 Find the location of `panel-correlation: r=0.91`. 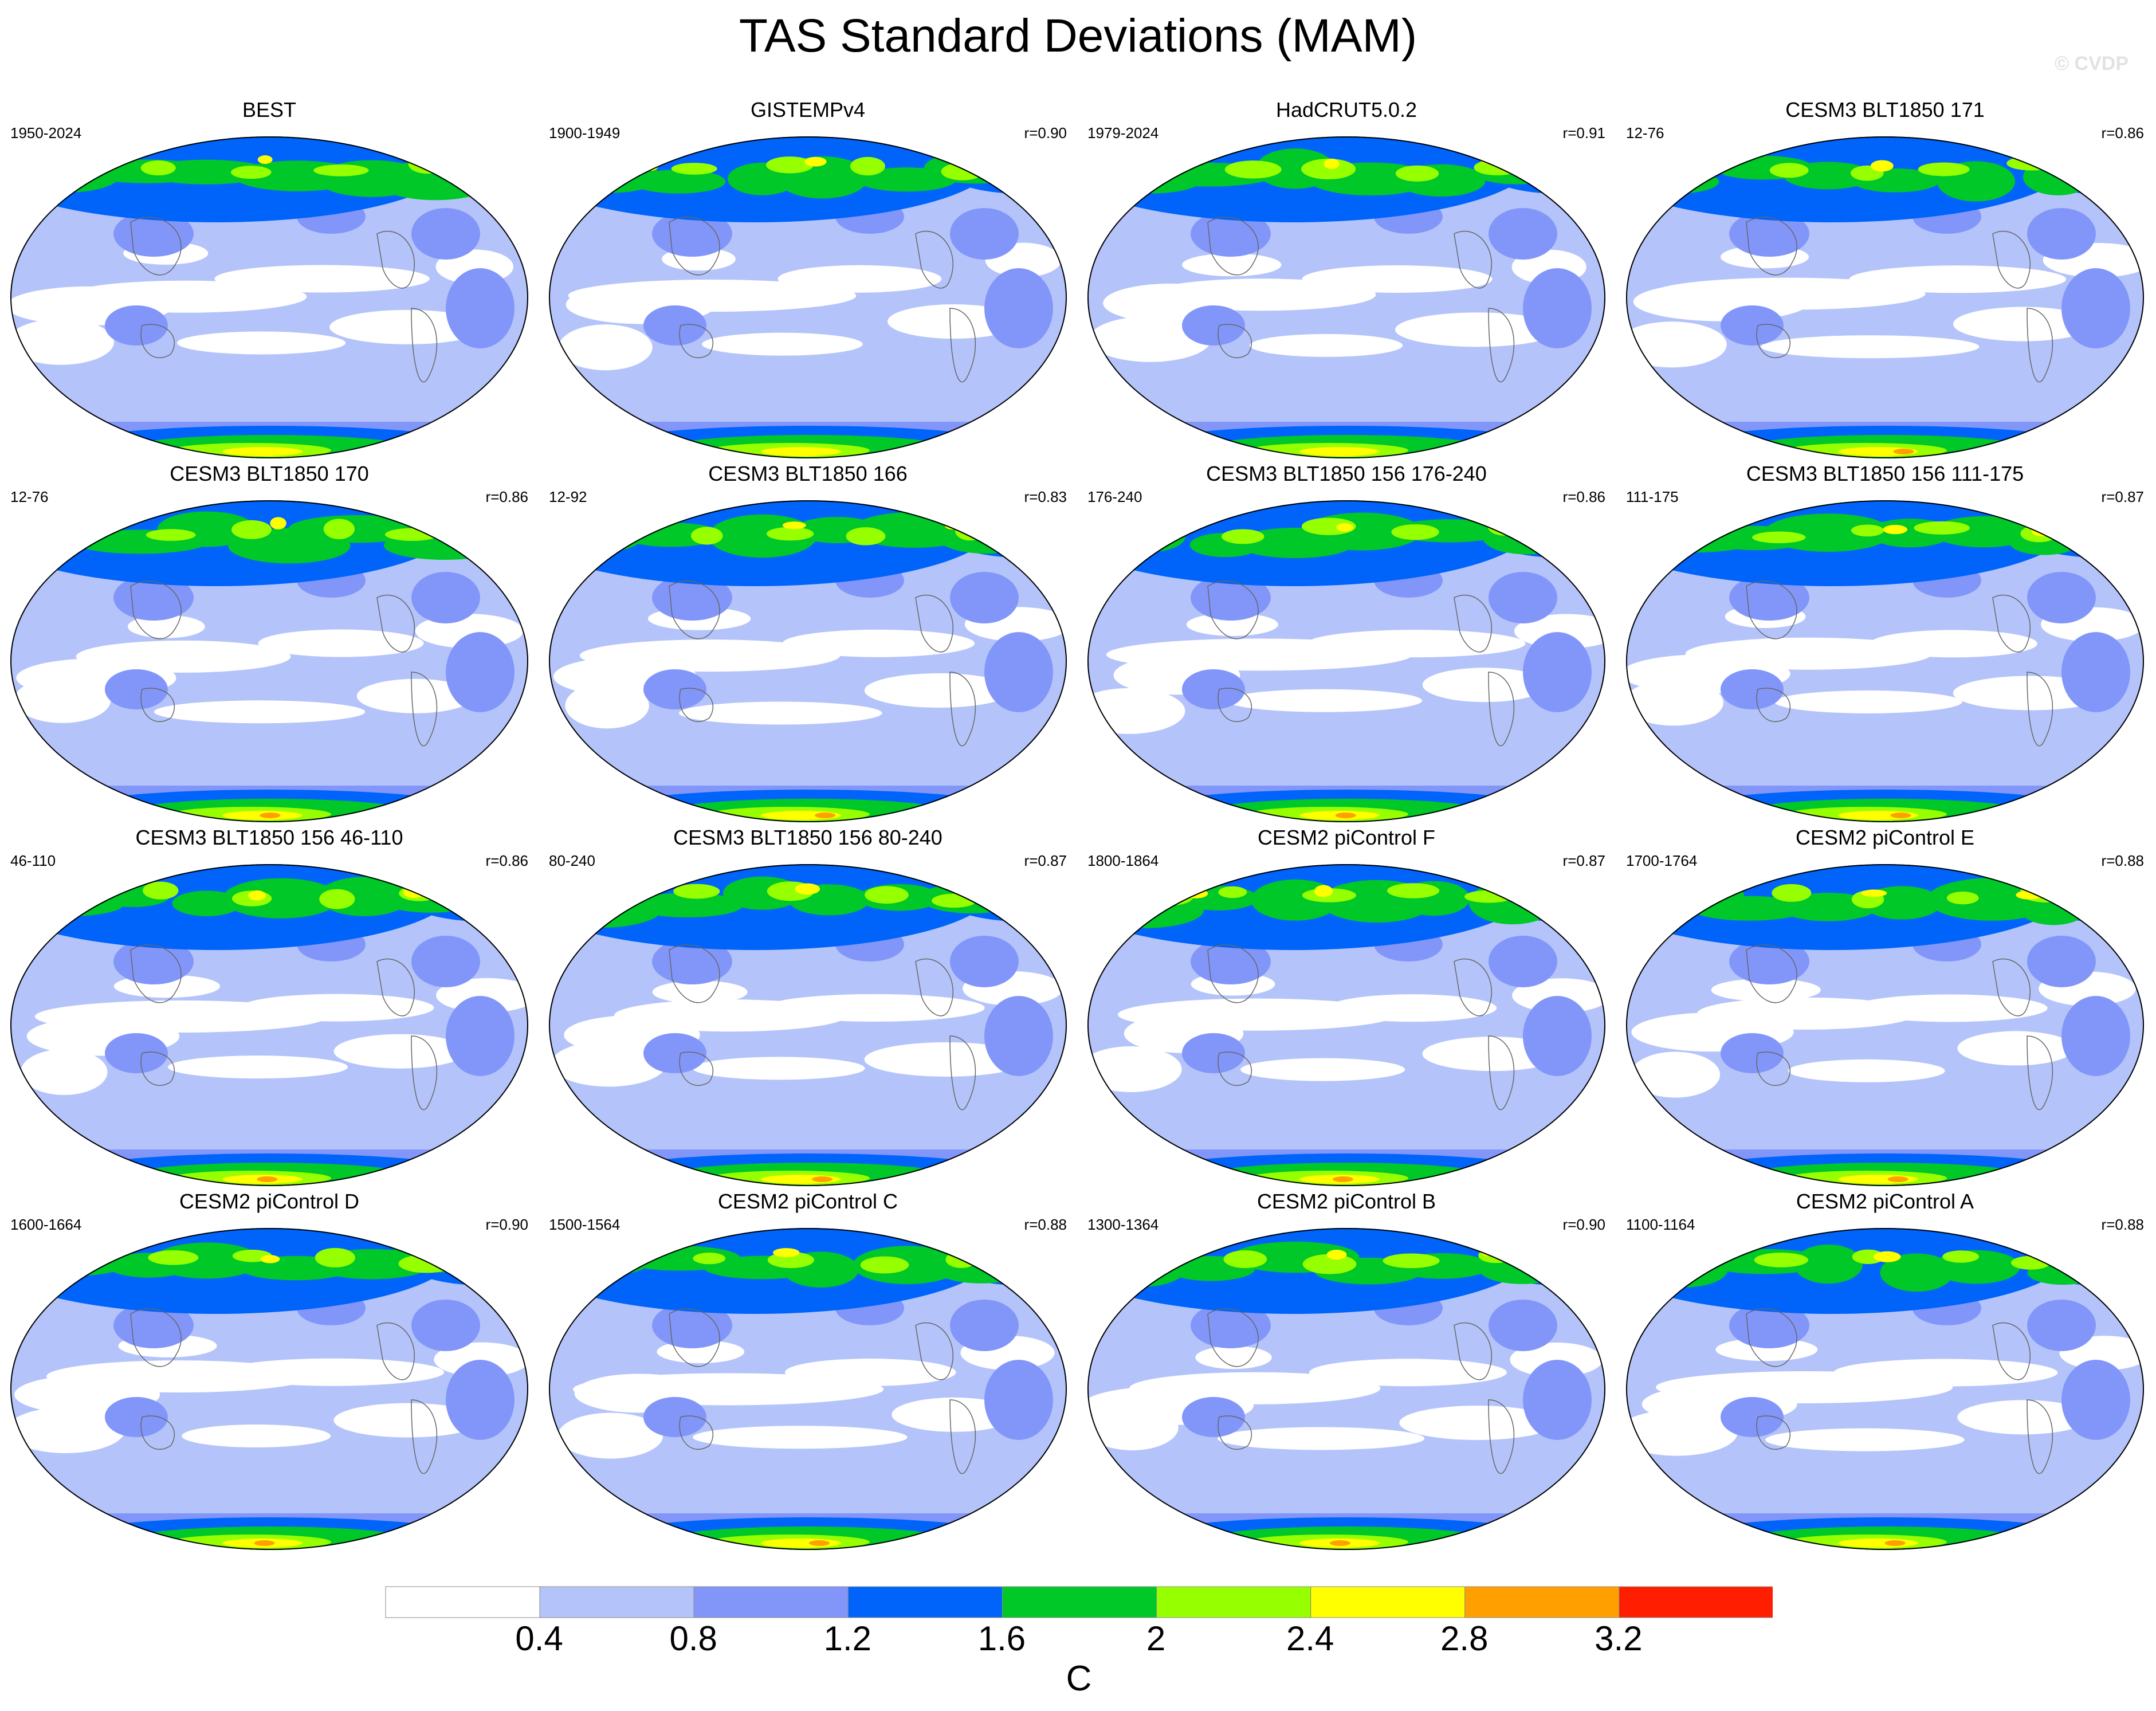

panel-correlation: r=0.91 is located at coordinates (1583, 133).